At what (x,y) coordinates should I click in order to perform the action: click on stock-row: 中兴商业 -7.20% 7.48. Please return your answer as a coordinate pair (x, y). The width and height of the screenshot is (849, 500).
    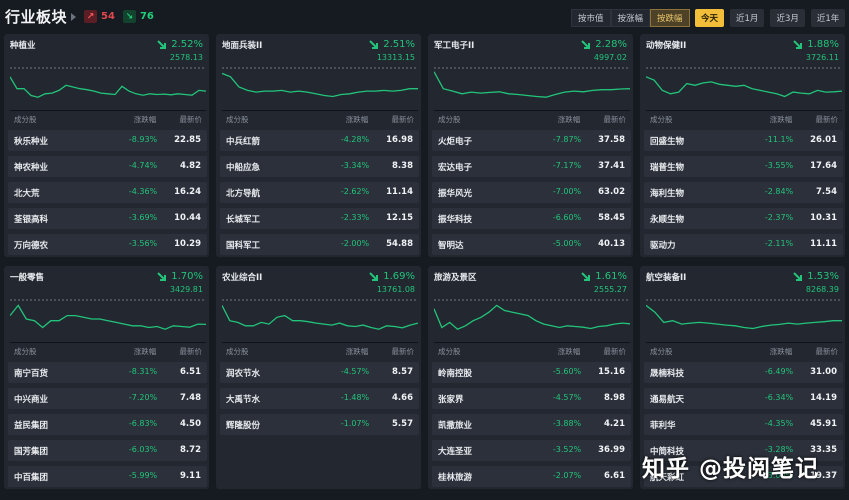
    Looking at the image, I should click on (107, 398).